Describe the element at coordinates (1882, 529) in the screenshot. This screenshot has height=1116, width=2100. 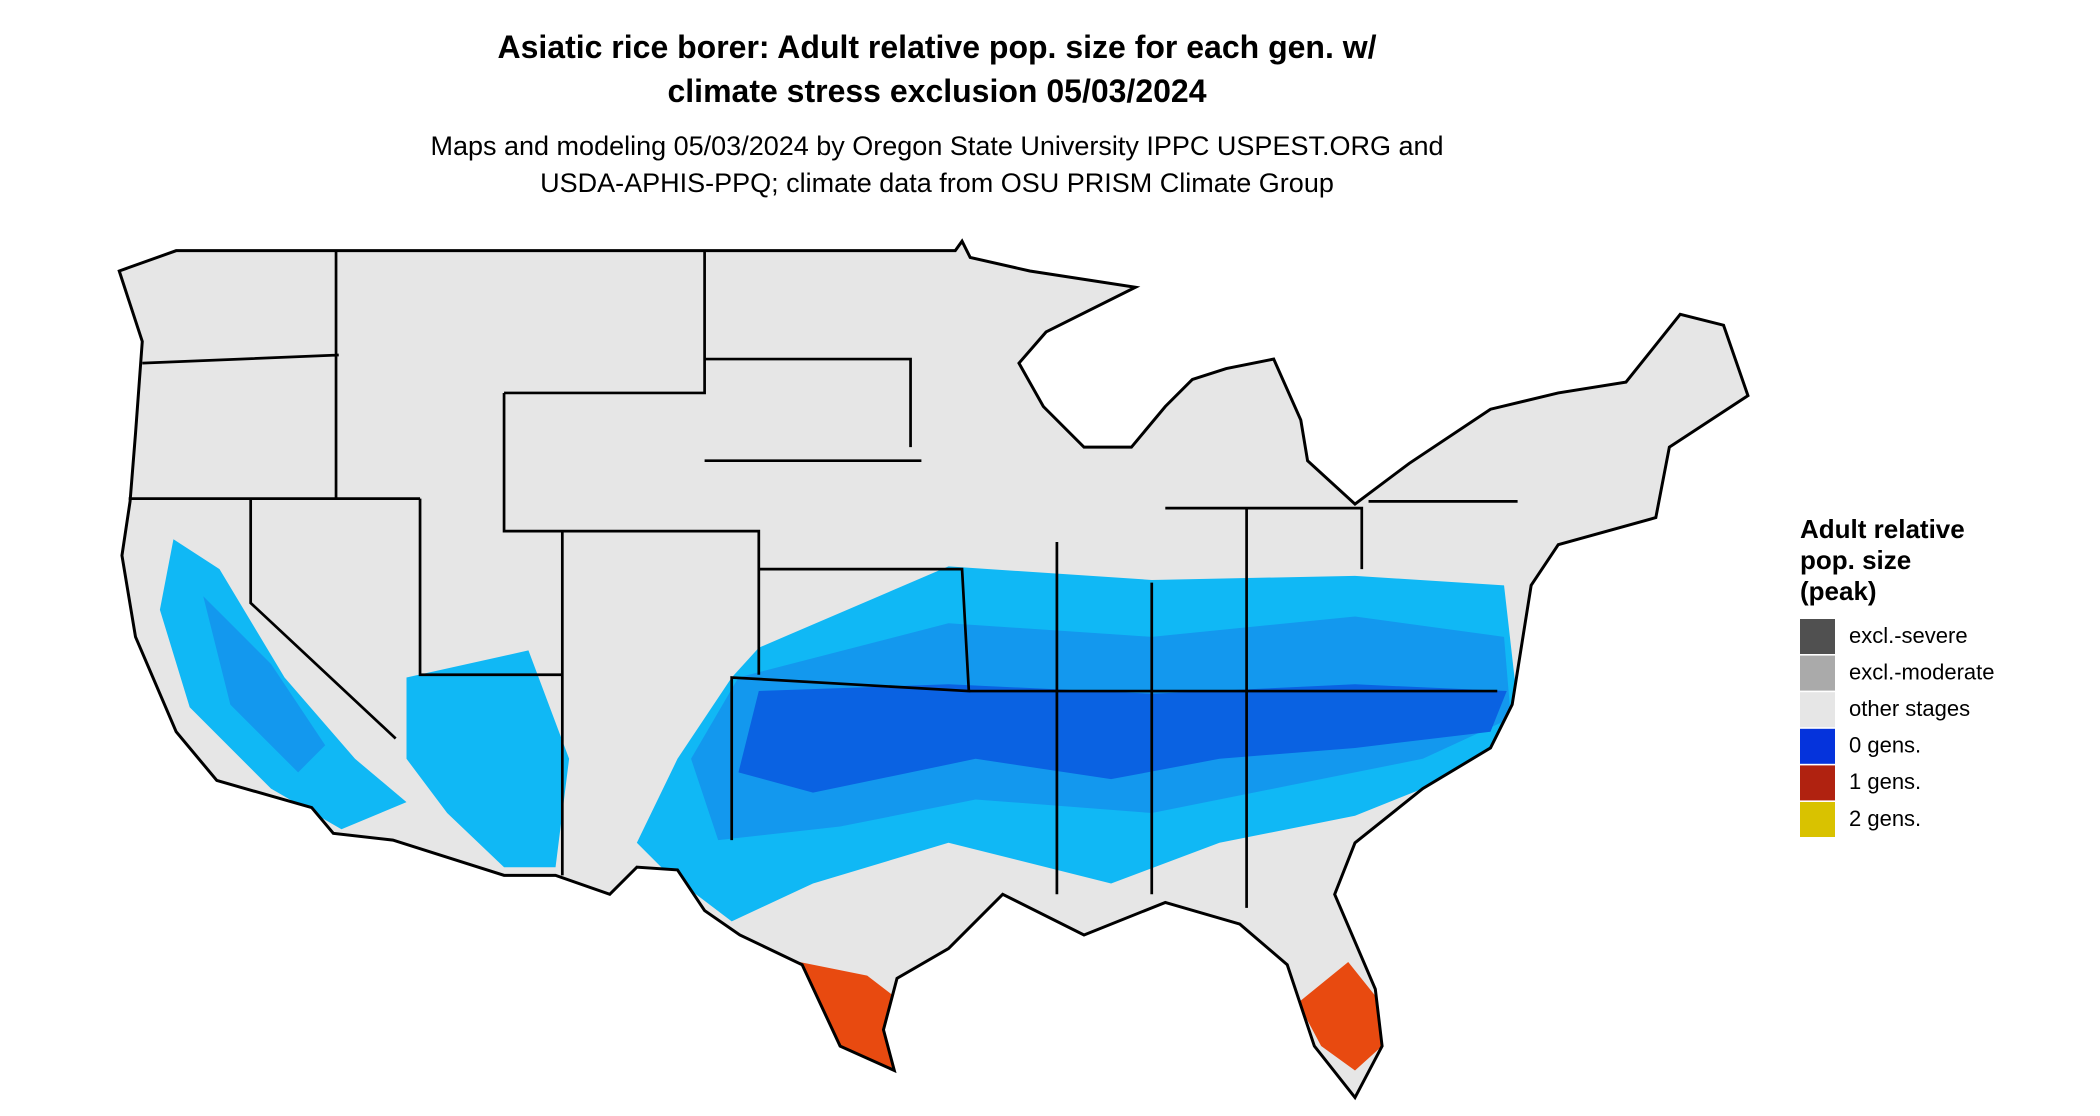
I see `legend-title: Adult relative` at that location.